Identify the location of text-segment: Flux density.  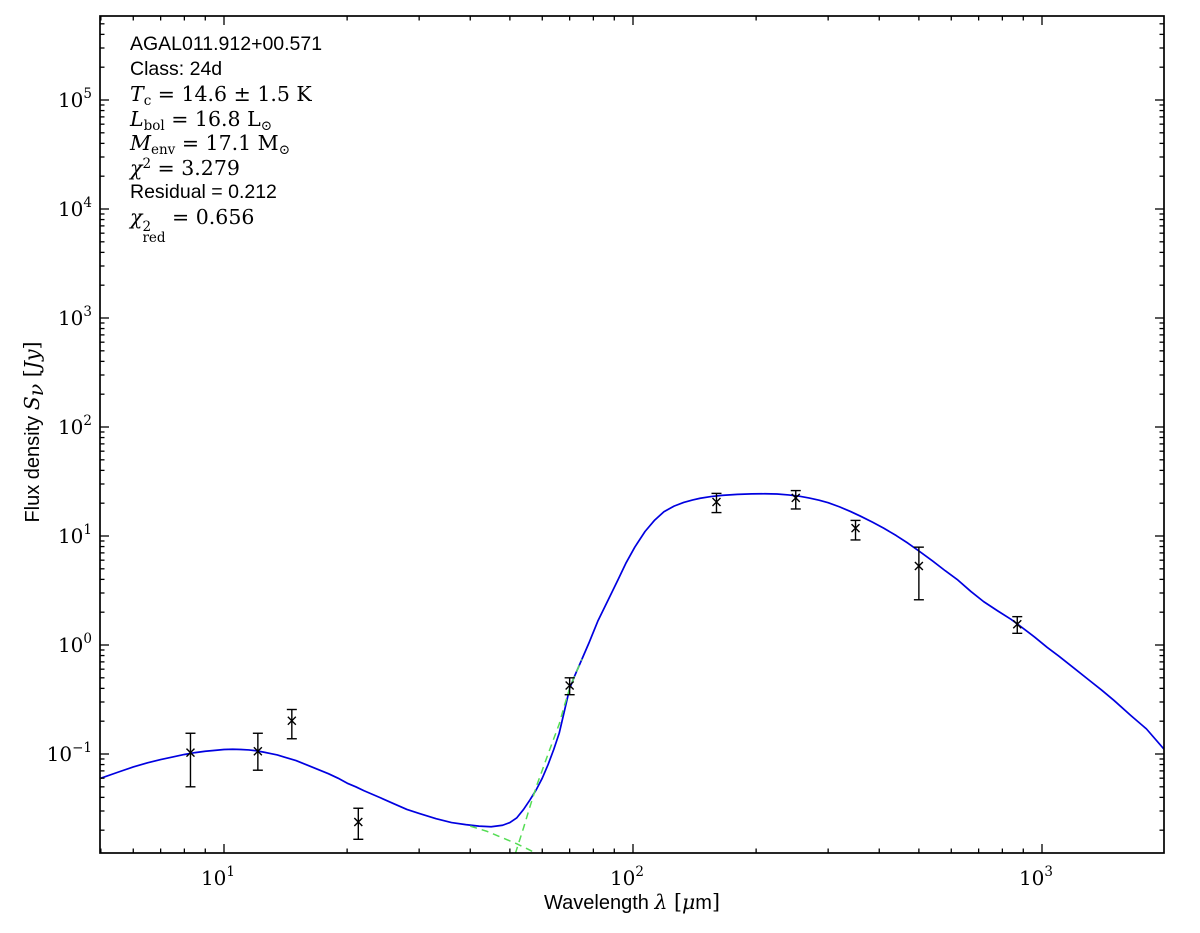
(33, 466).